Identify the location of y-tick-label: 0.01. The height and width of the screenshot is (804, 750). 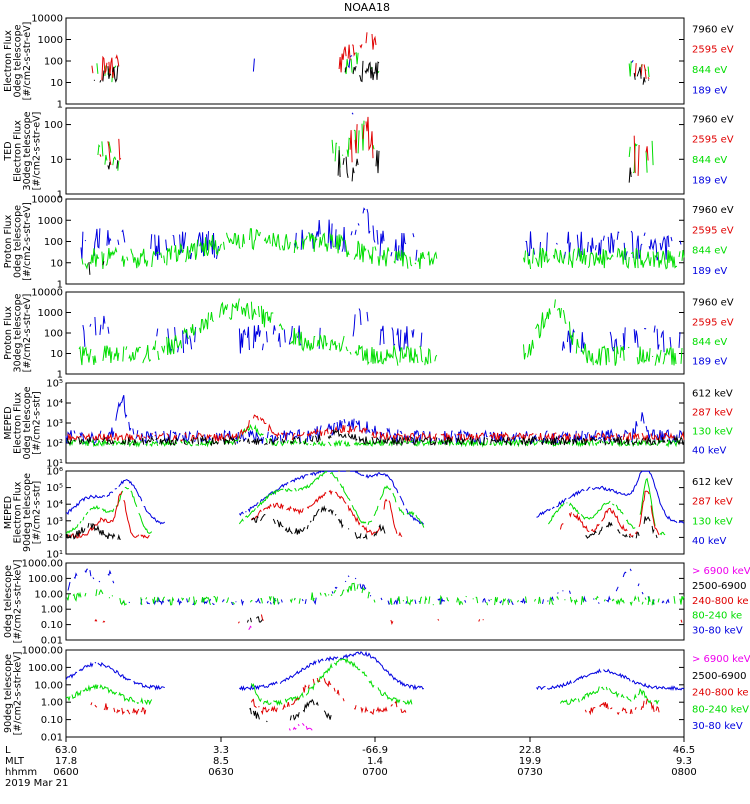
(52, 738).